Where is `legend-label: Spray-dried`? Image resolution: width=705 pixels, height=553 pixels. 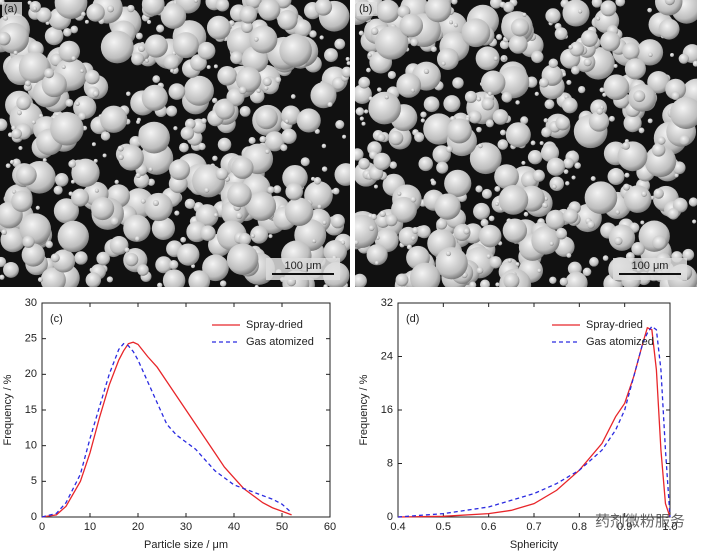
legend-label: Spray-dried is located at coordinates (274, 325).